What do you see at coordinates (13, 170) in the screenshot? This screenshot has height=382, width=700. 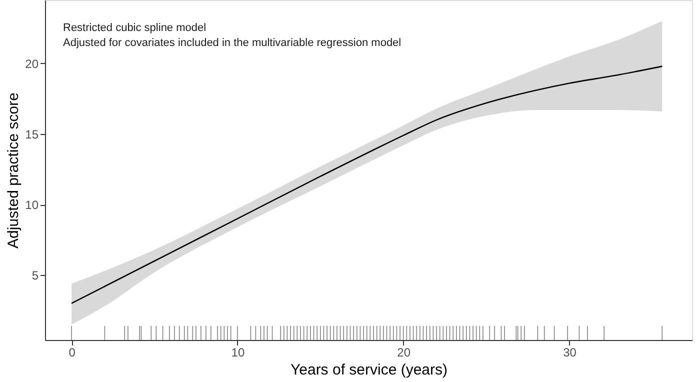 I see `y-axis-title: Adjusted practice score` at bounding box center [13, 170].